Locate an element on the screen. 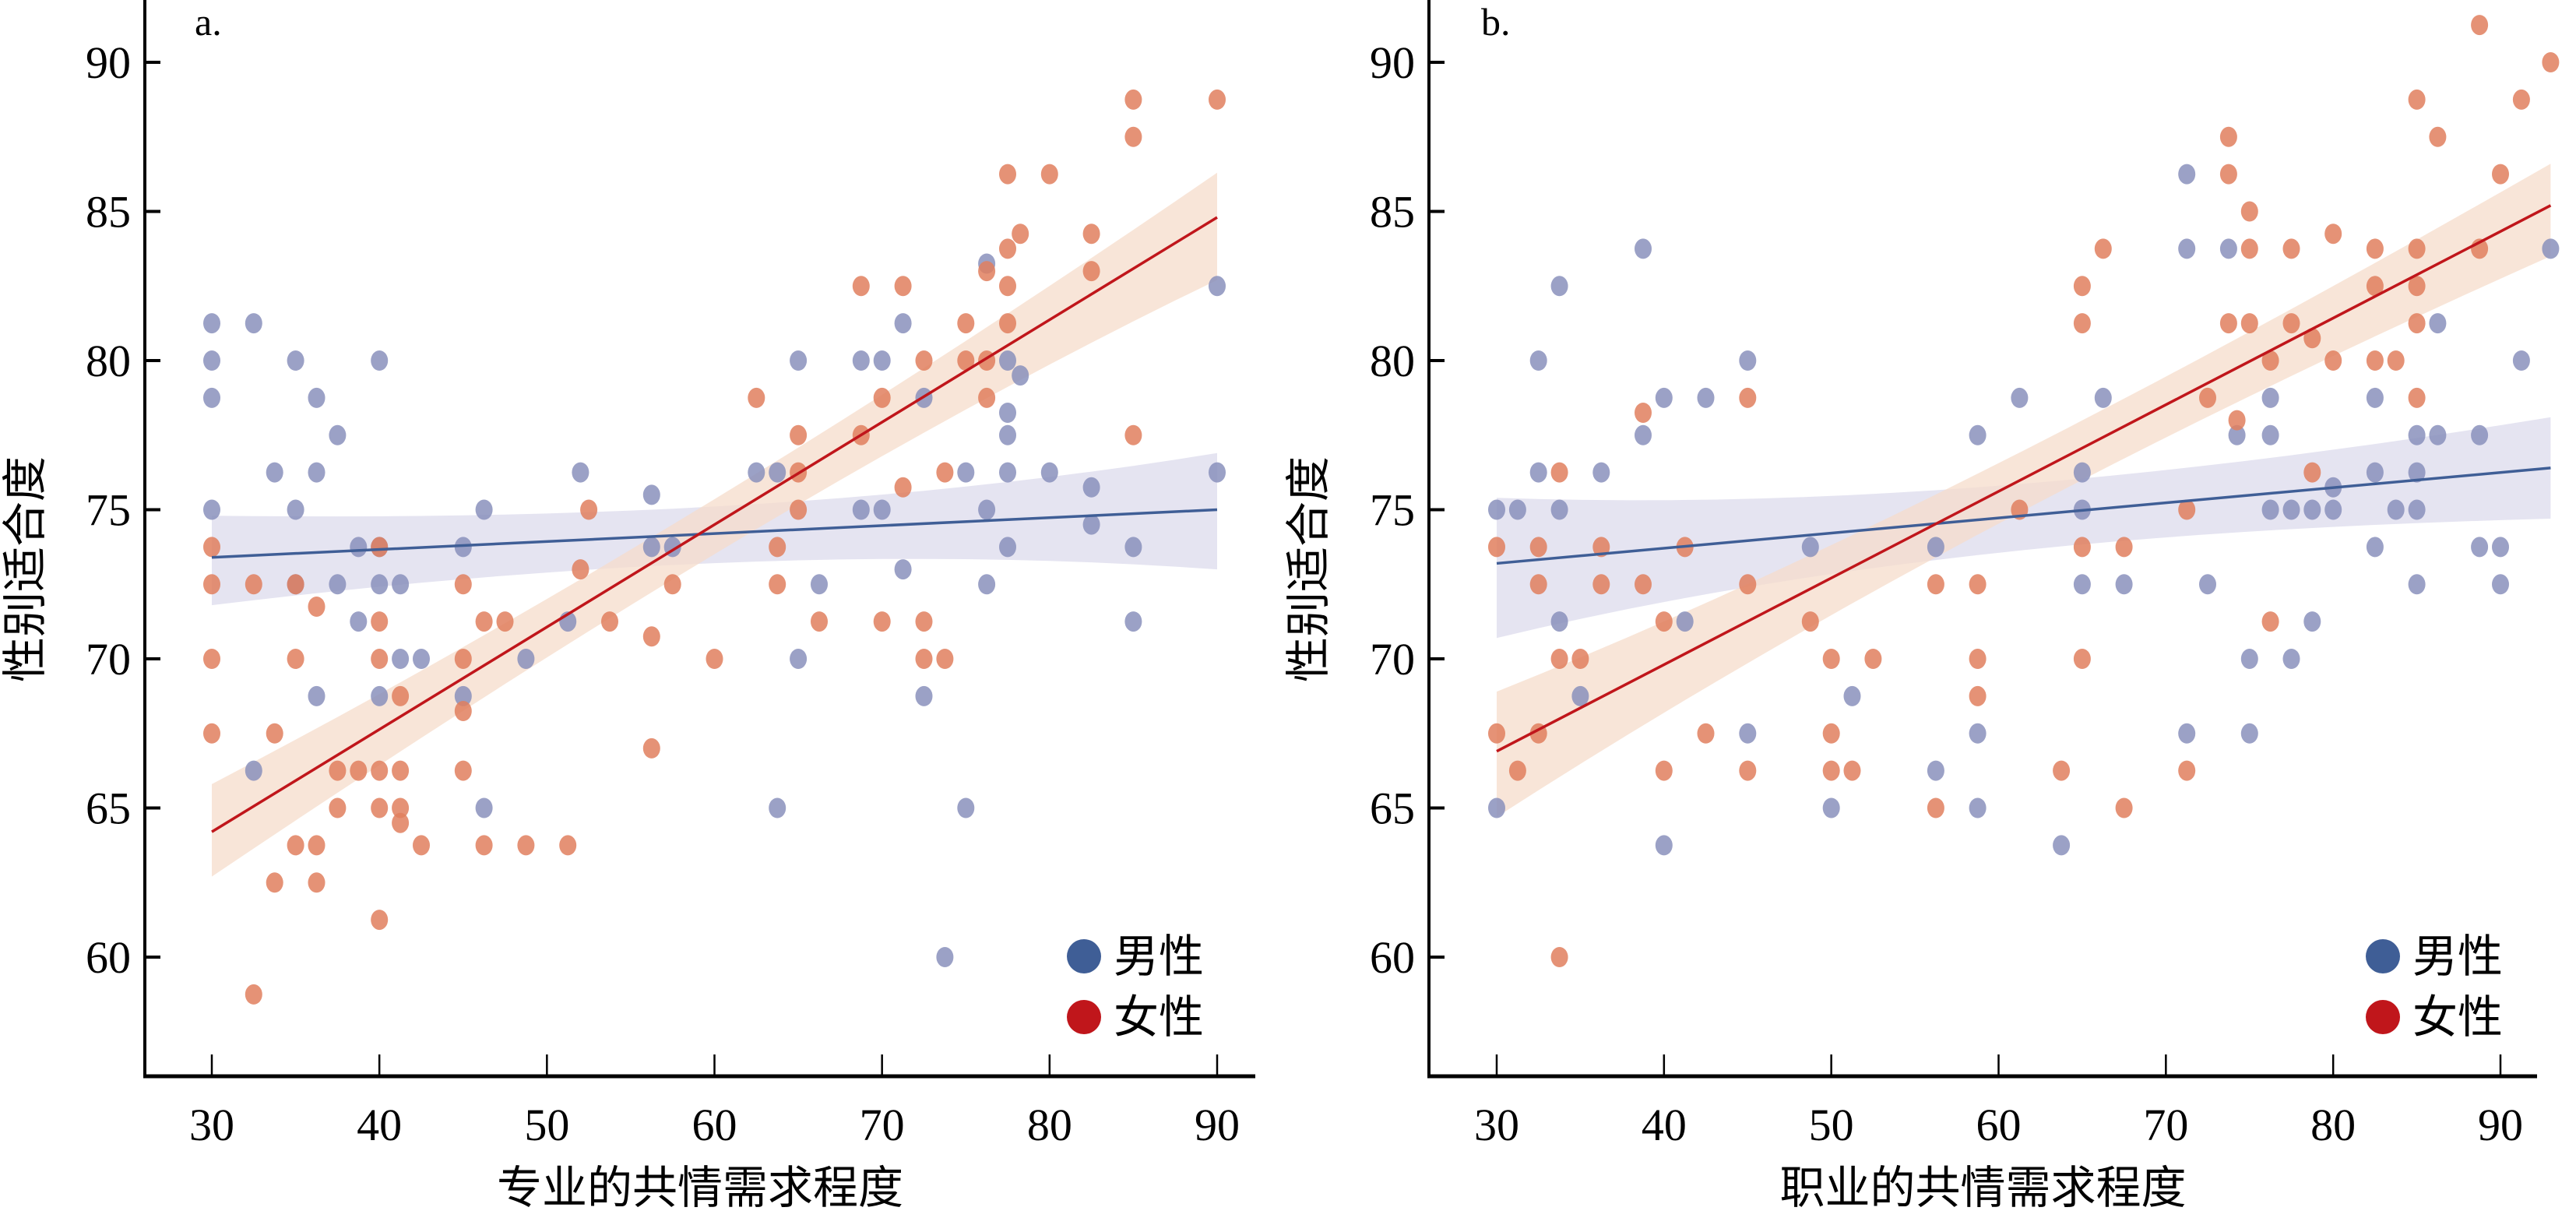 The height and width of the screenshot is (1225, 2576). confidence-band-male is located at coordinates (2024, 528).